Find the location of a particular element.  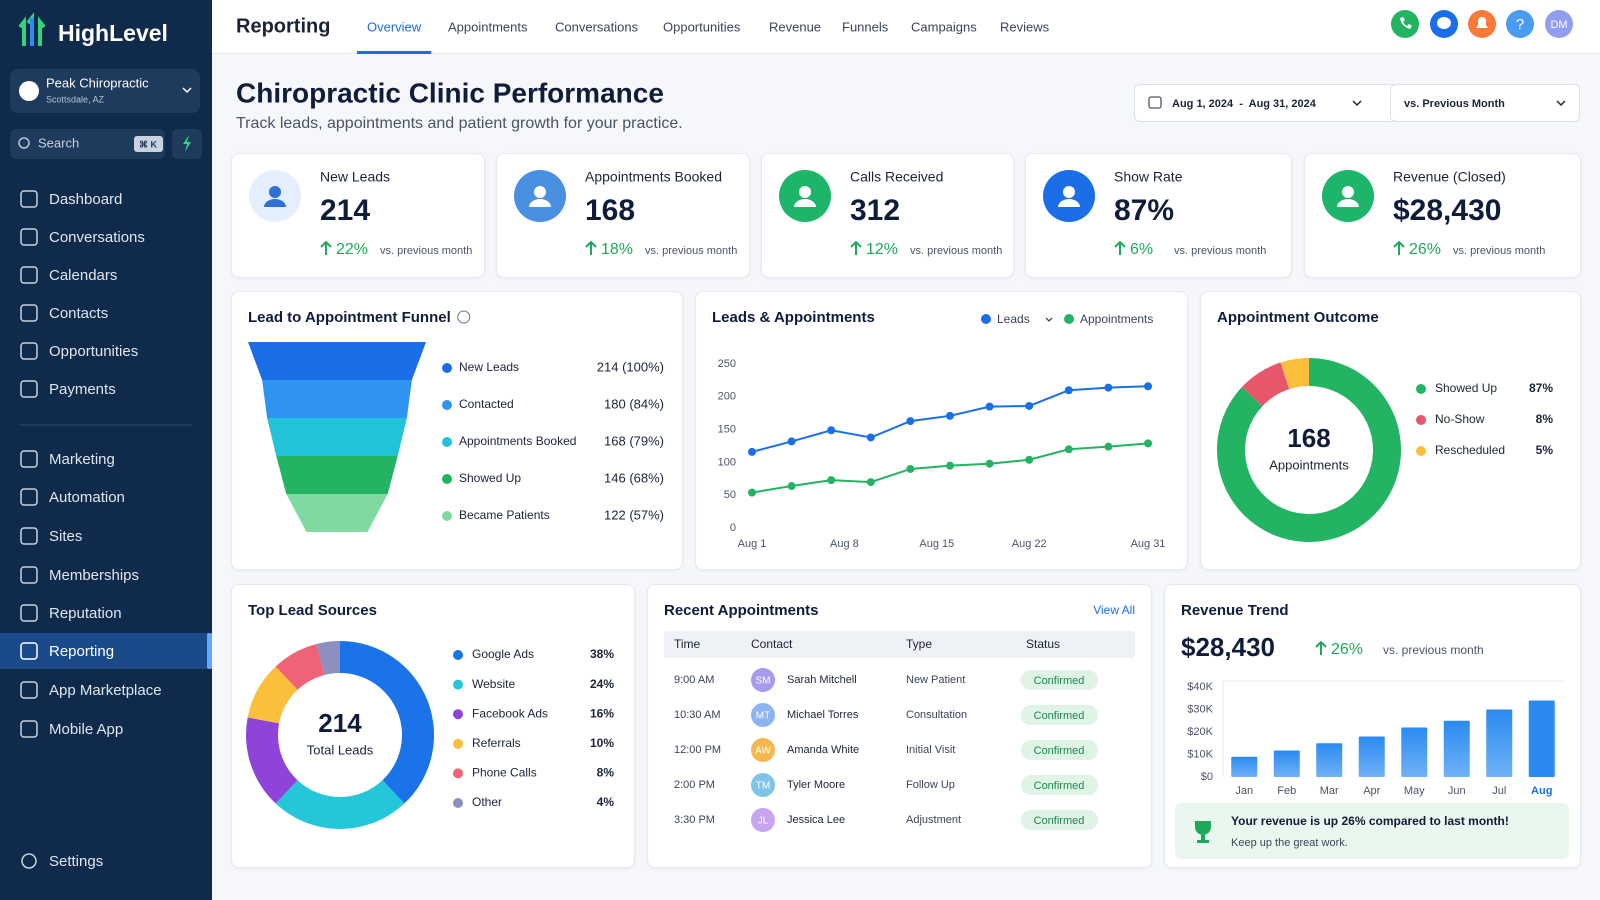

nav-item: Reporting is located at coordinates (81, 651).